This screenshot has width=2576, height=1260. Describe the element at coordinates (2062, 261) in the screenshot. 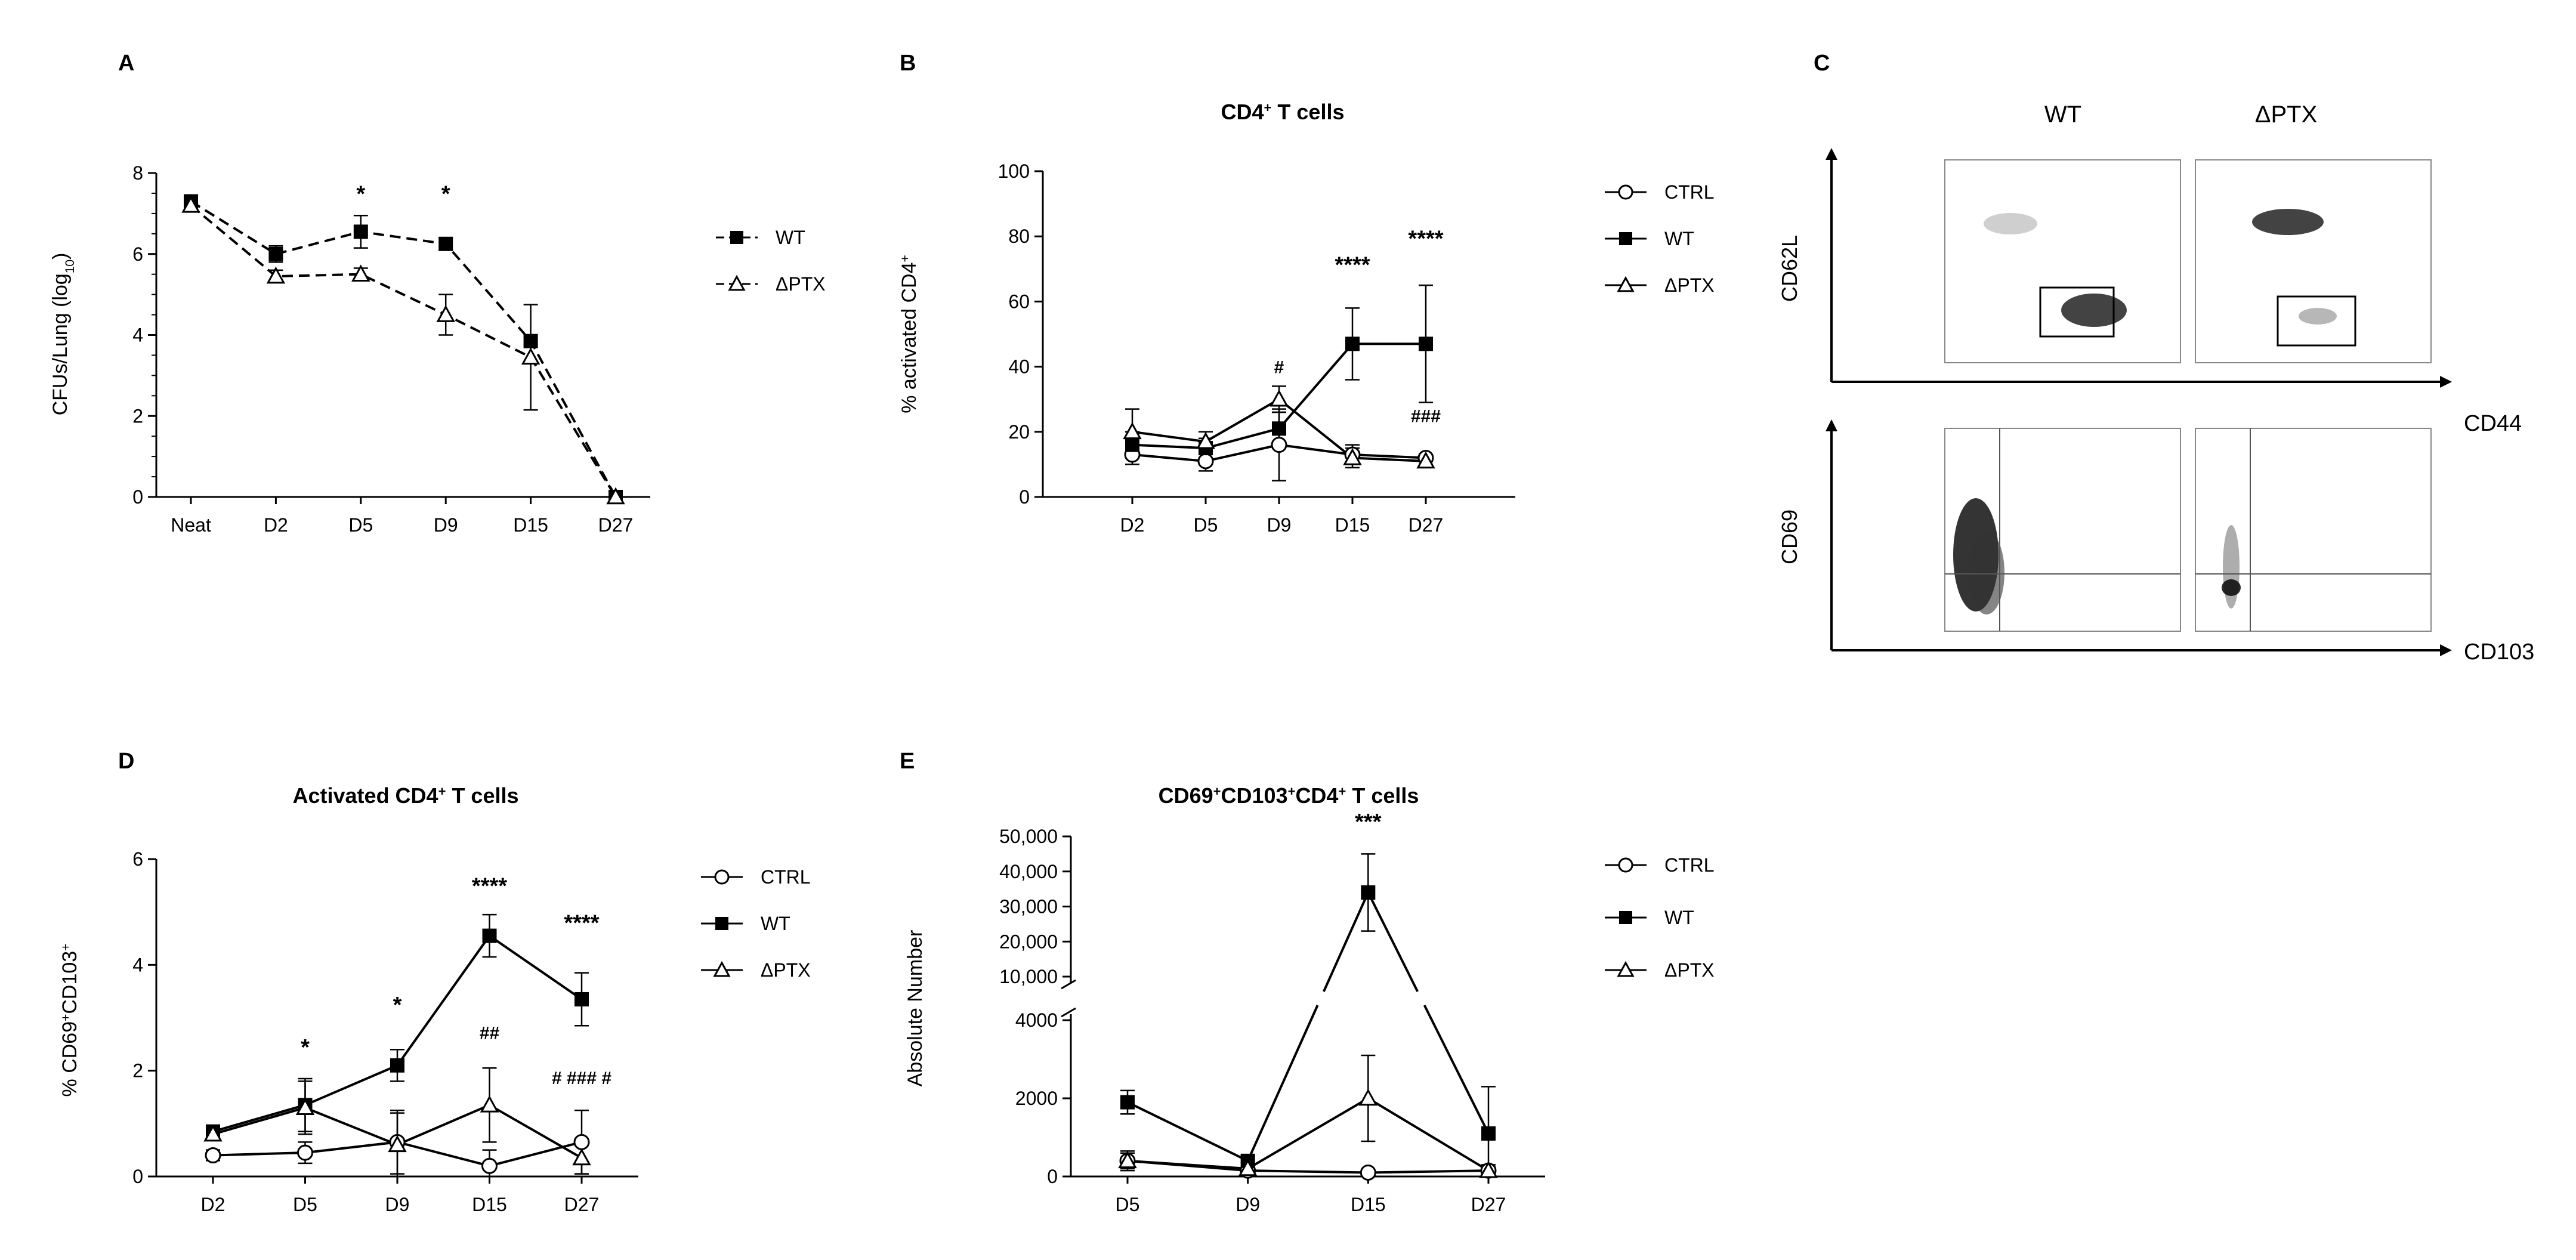

I see `flow-plot-top-wt` at that location.